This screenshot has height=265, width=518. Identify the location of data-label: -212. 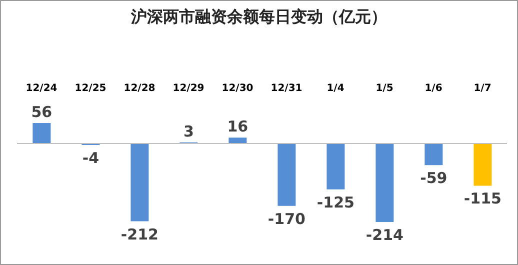
(139, 234).